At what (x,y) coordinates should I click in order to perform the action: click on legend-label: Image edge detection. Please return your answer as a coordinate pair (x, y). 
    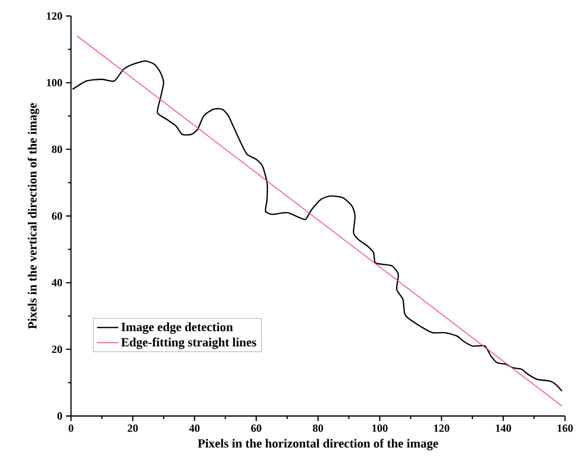
    Looking at the image, I should click on (177, 328).